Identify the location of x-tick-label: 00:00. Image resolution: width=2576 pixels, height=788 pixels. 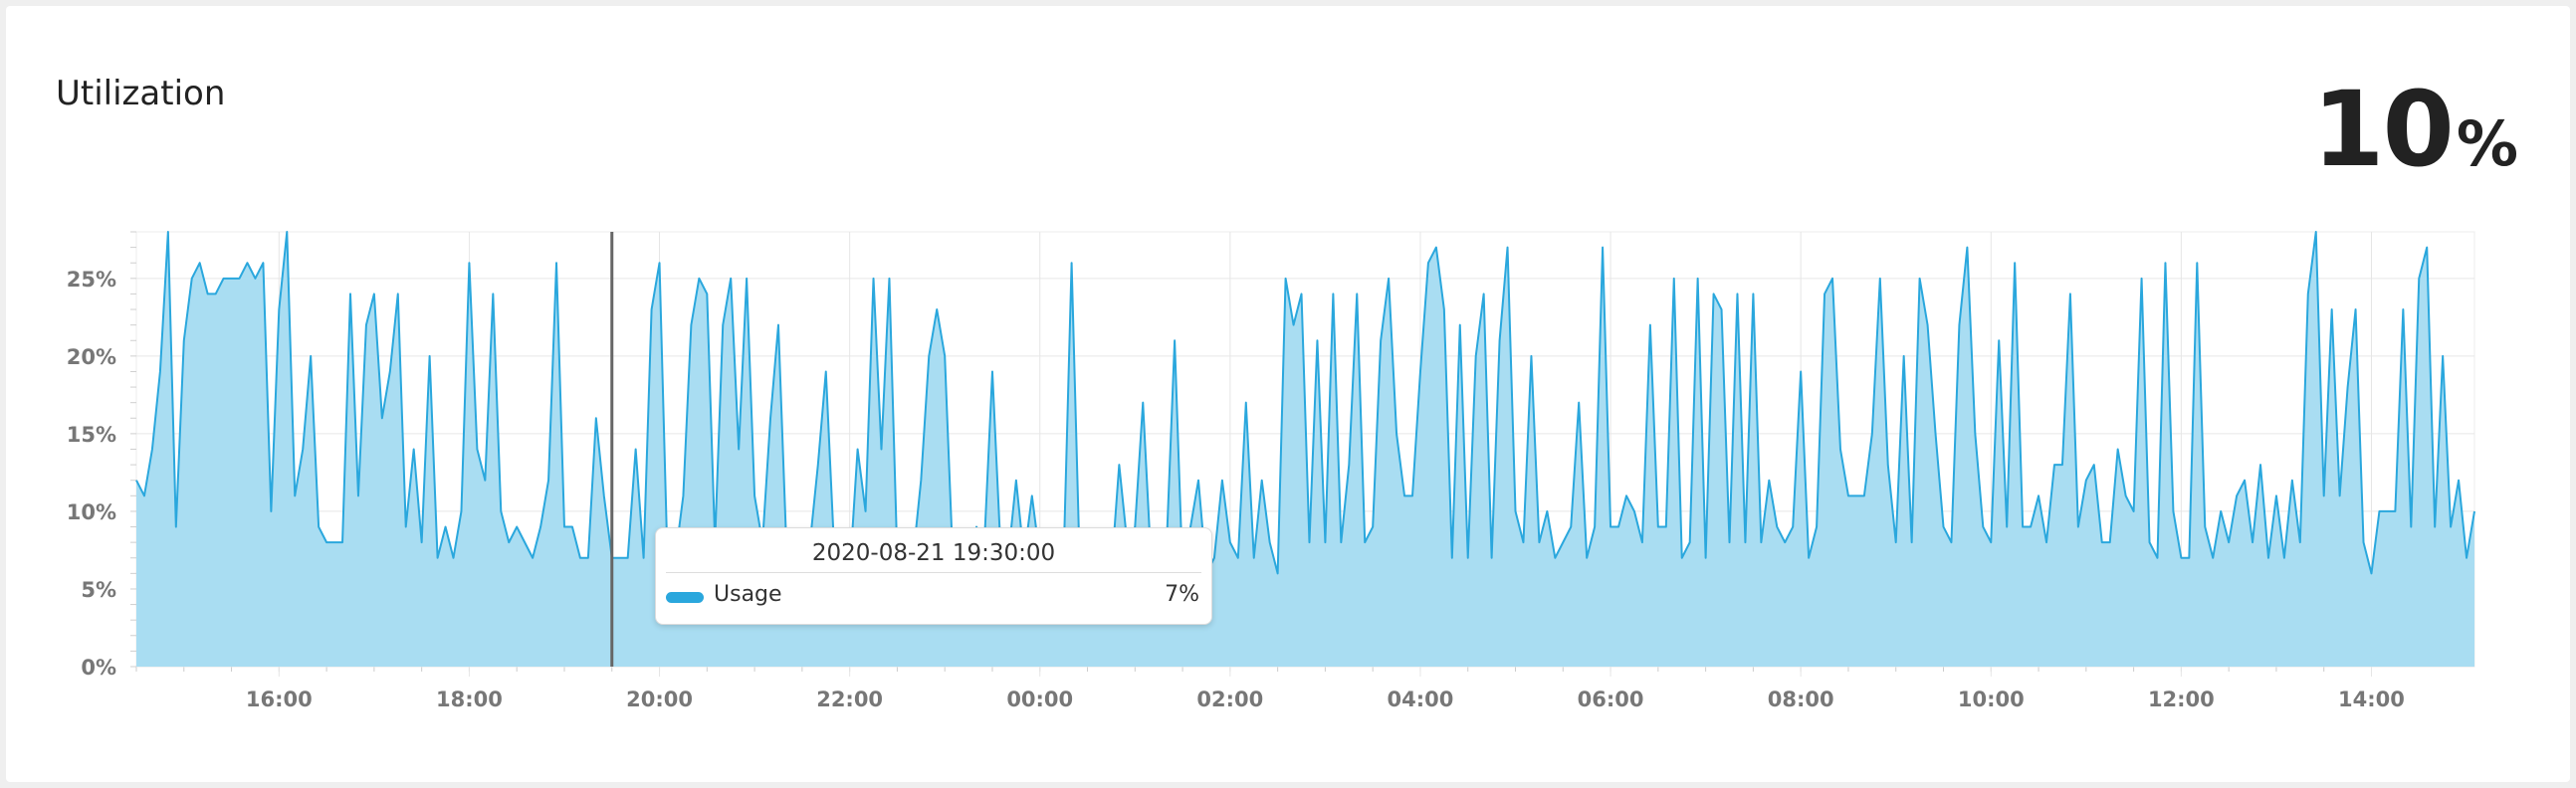
(1039, 699).